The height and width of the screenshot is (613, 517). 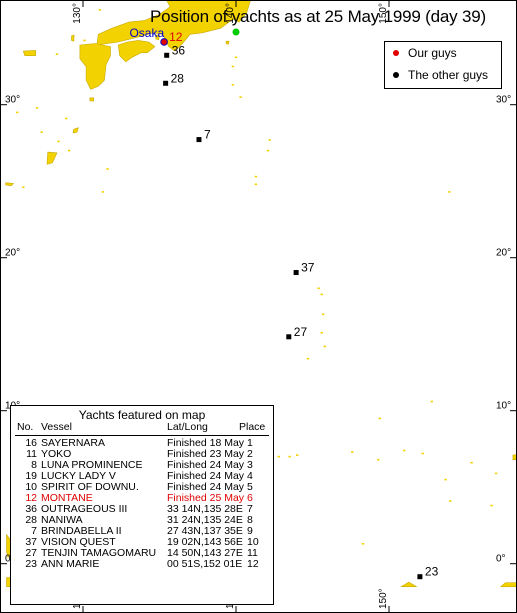 What do you see at coordinates (205, 520) in the screenshot?
I see `row-latlong: 31 24N,135 24E` at bounding box center [205, 520].